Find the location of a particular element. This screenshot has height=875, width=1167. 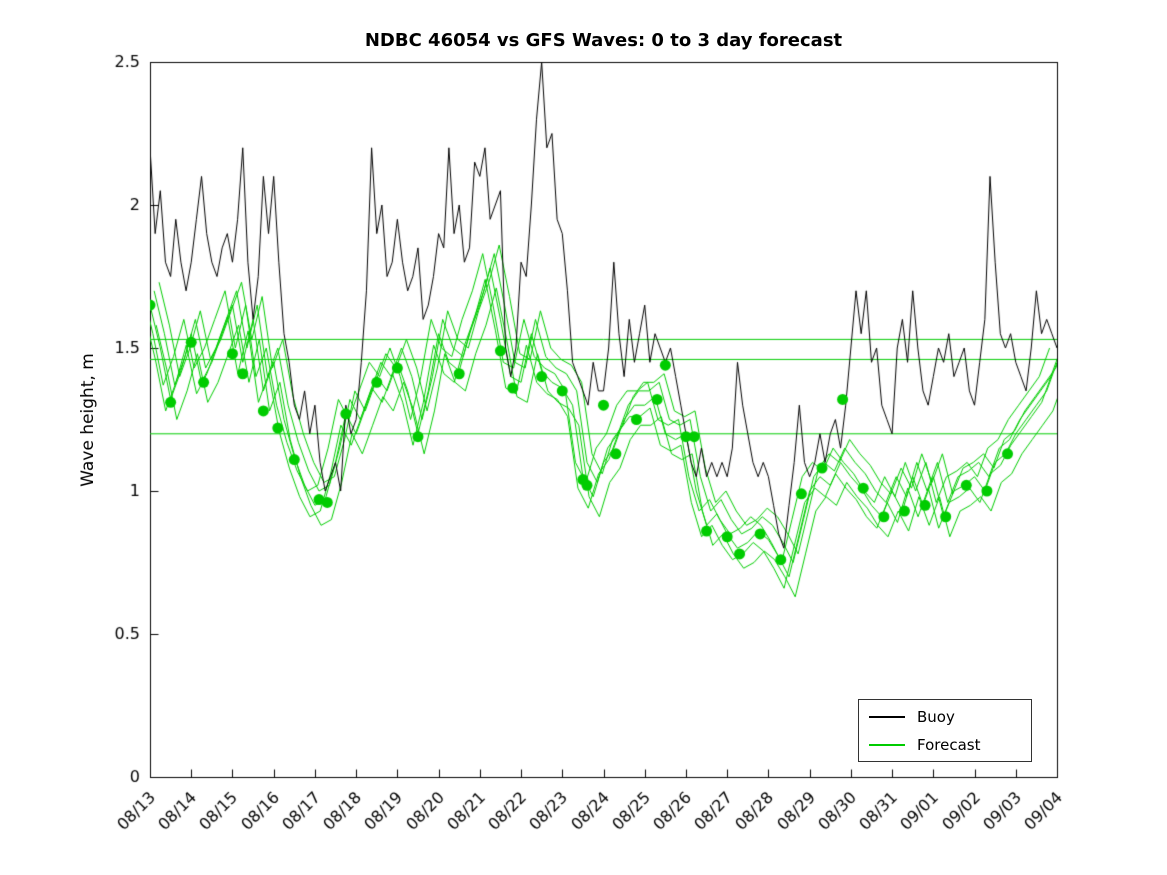

buoy-line-swatch-icon is located at coordinates (887, 716).